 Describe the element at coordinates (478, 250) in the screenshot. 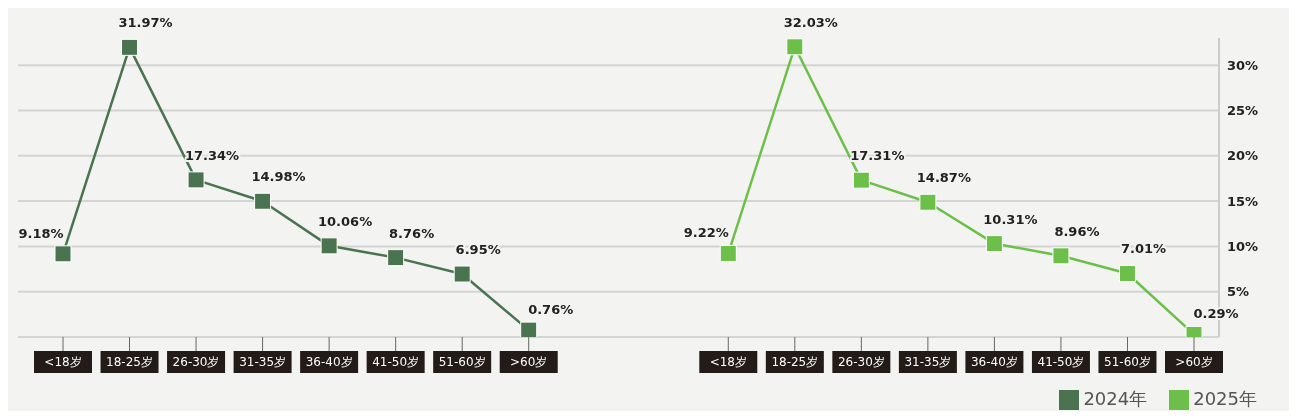

I see `data-label: 6.95%` at that location.